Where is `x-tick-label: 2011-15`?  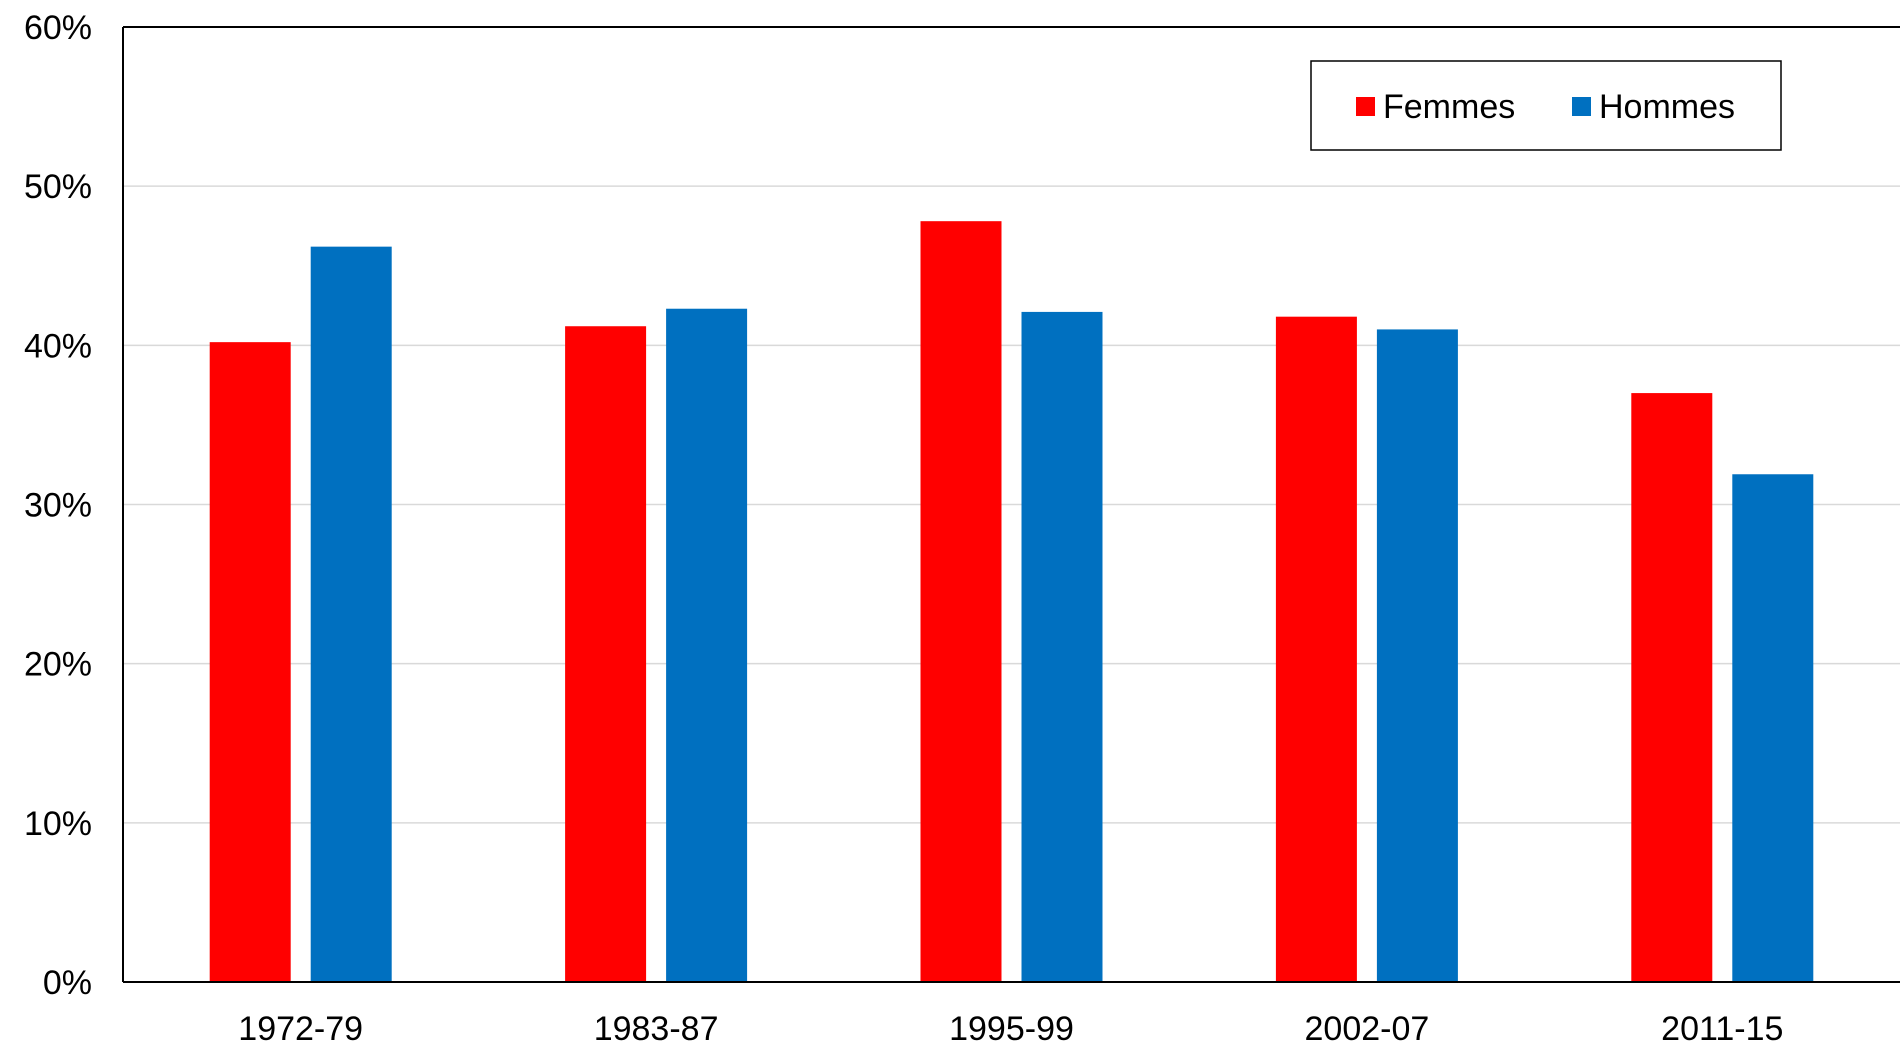
x-tick-label: 2011-15 is located at coordinates (1722, 1027).